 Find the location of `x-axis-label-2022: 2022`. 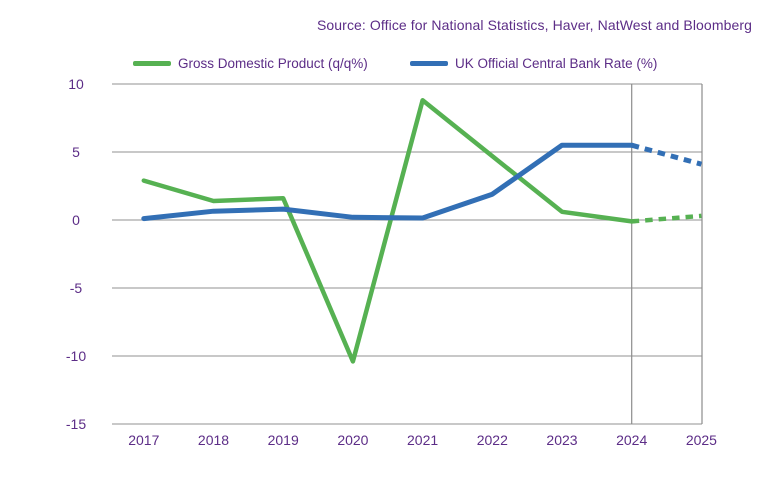

x-axis-label-2022: 2022 is located at coordinates (492, 440).